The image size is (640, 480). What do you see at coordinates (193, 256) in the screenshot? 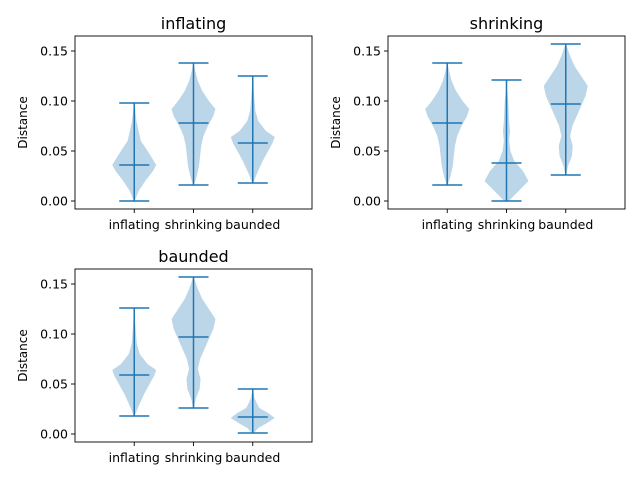
I see `chart-title: baunded` at bounding box center [193, 256].